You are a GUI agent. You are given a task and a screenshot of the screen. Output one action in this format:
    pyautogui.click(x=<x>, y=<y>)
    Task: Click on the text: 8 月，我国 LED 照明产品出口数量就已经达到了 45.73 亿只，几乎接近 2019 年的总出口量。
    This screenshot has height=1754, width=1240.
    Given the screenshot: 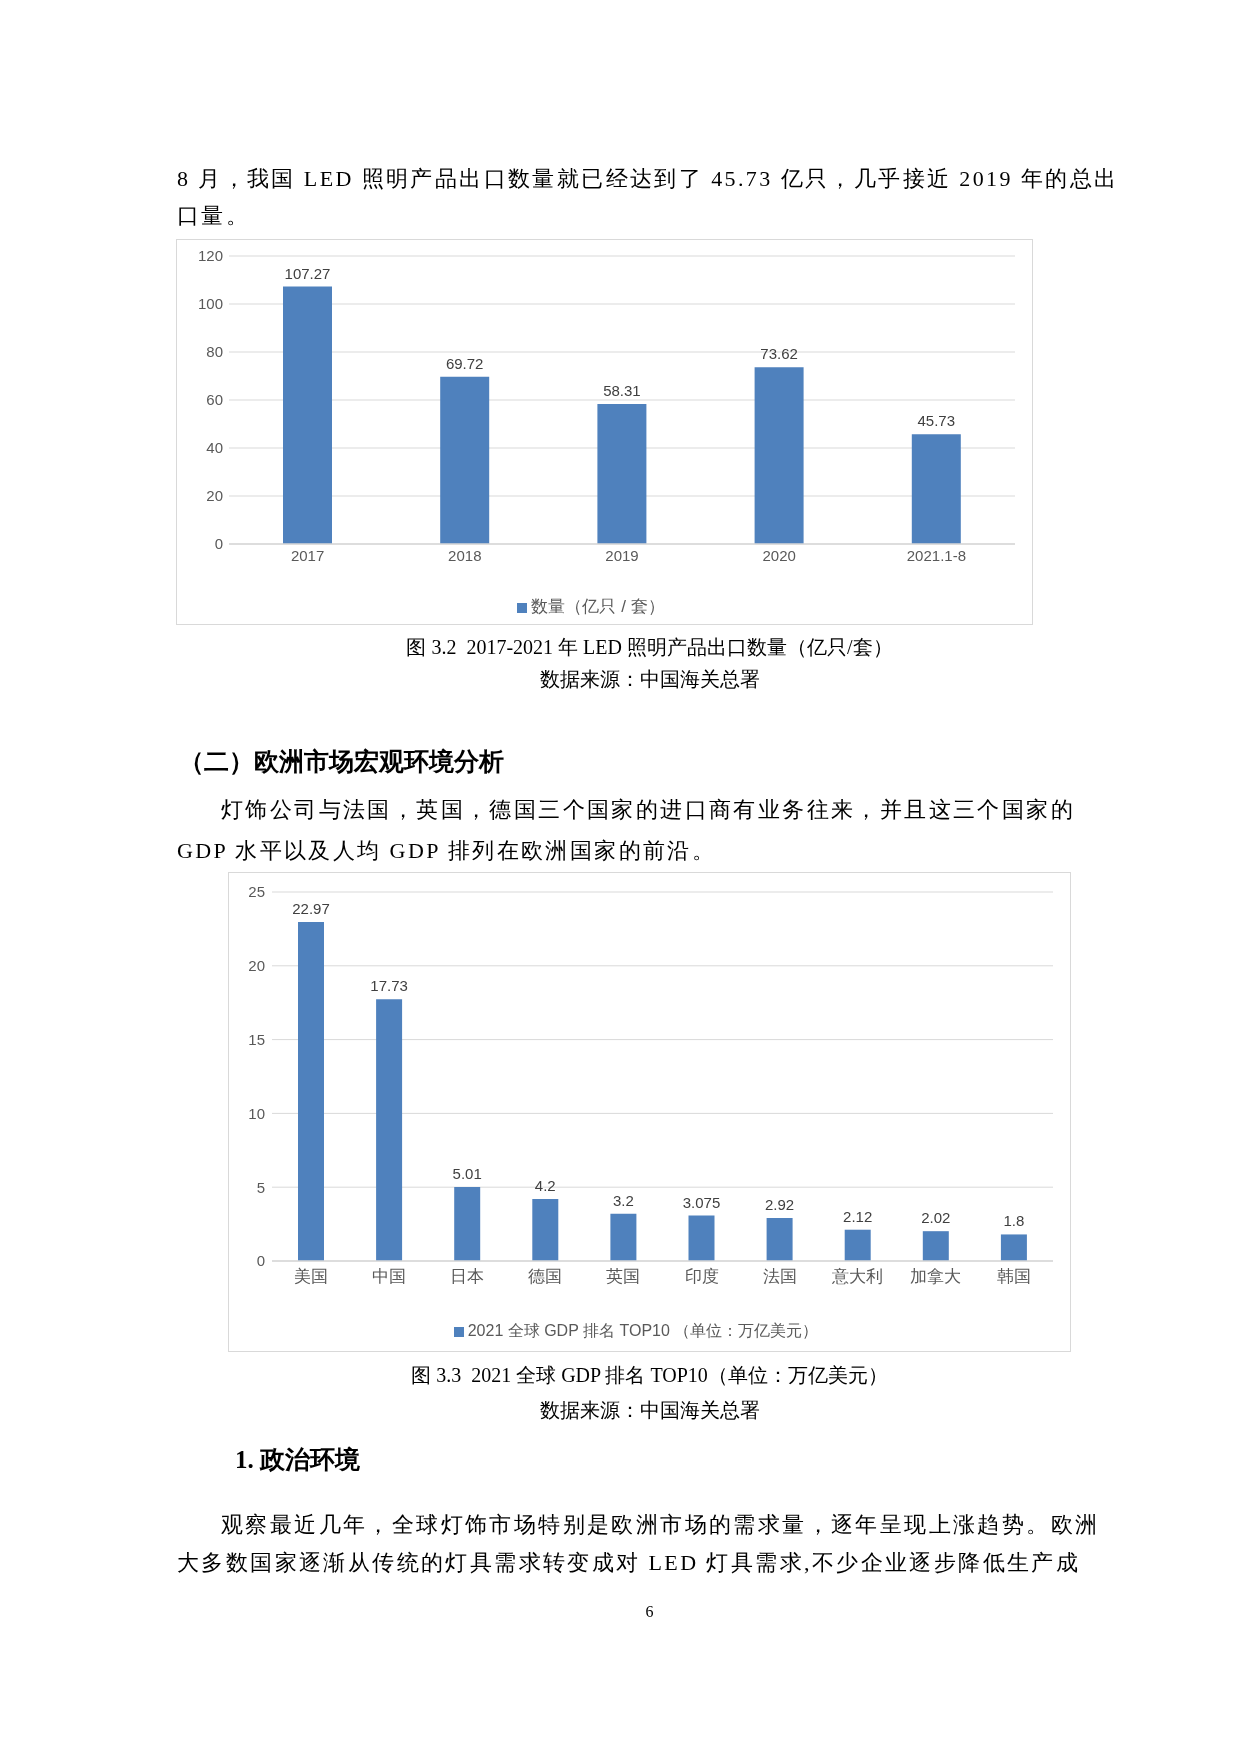 What is the action you would take?
    pyautogui.click(x=648, y=197)
    